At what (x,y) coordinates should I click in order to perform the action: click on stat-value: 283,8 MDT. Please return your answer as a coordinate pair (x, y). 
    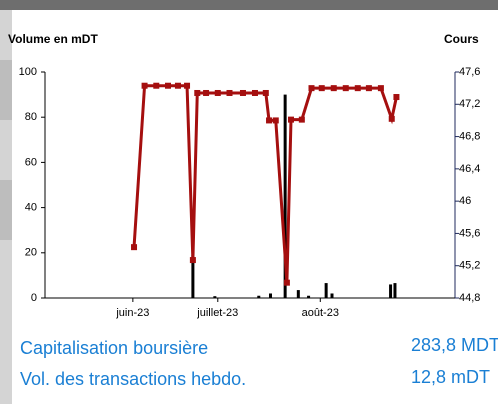
    Looking at the image, I should click on (454, 345).